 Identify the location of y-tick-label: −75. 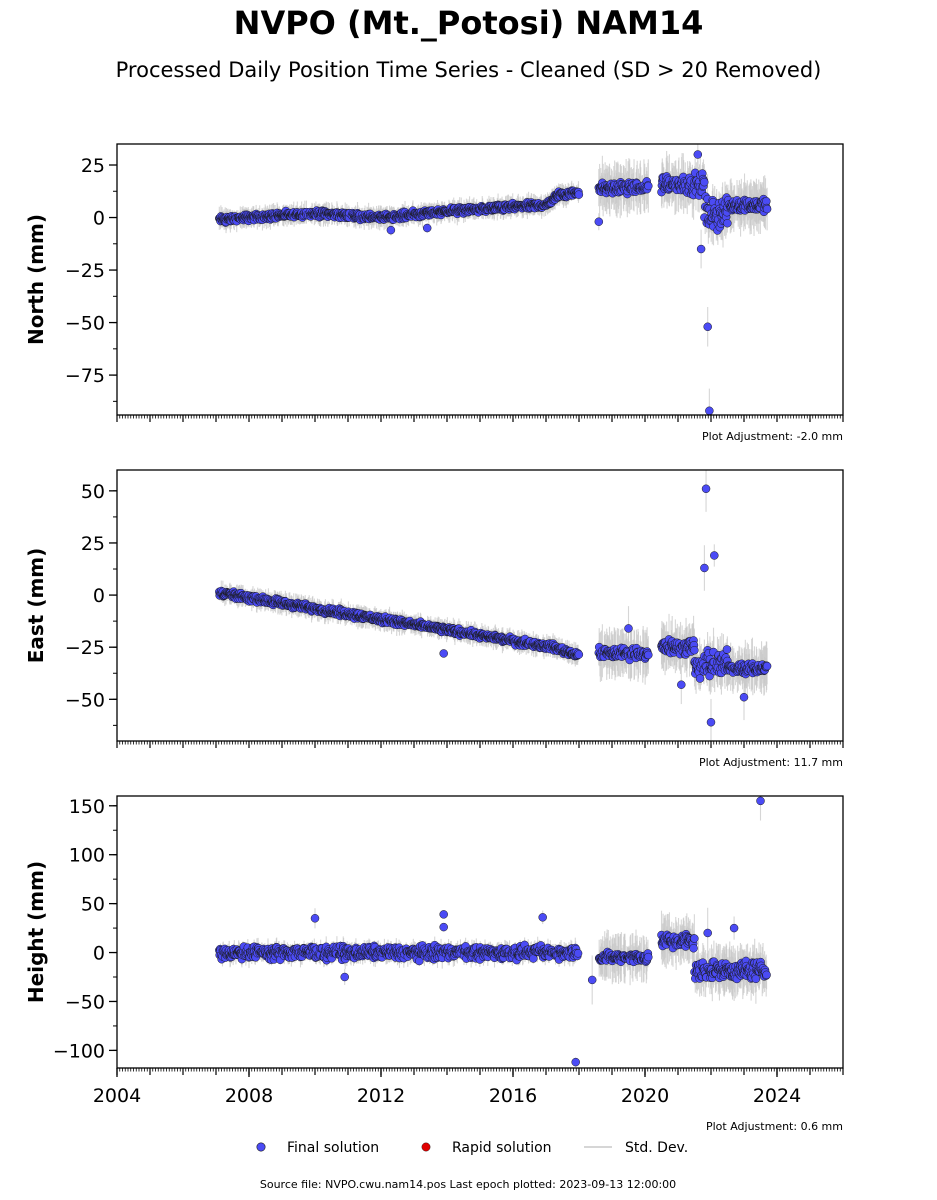
(85, 376).